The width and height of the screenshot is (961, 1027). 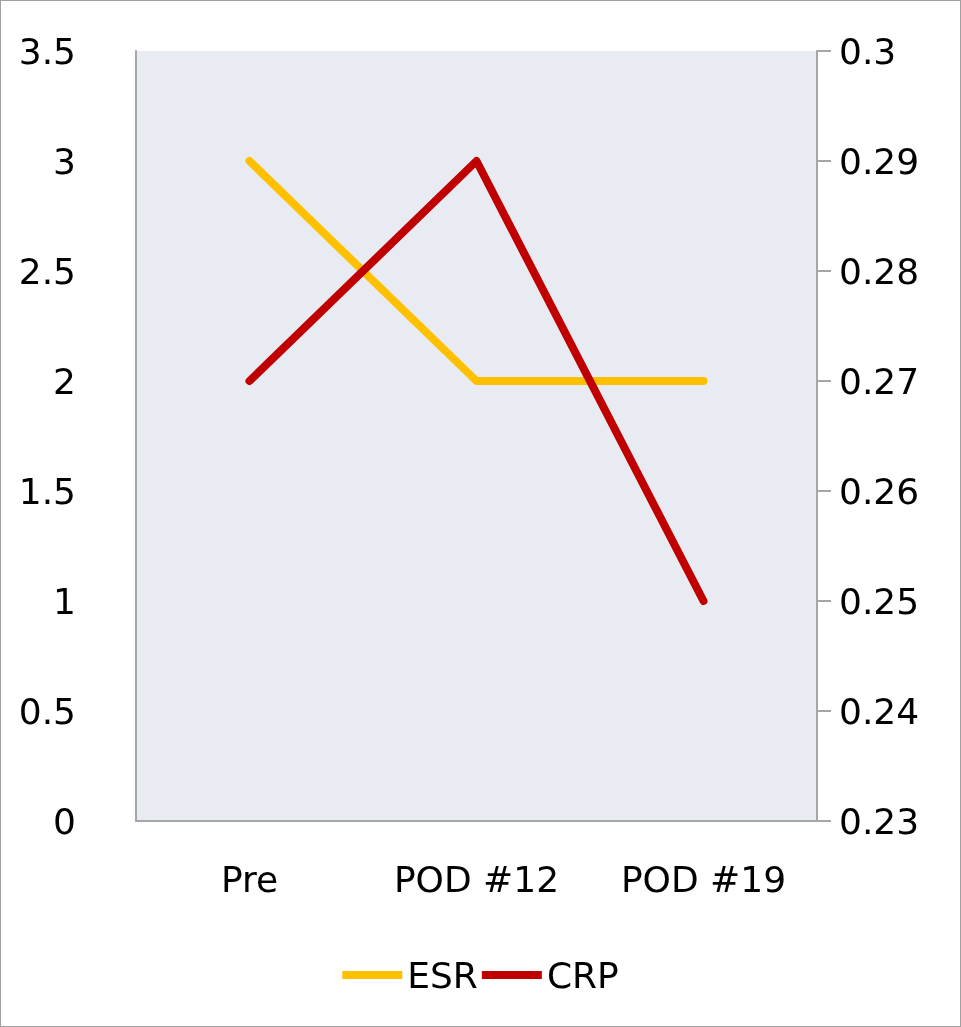 I want to click on y2-tick-label: 0.25, so click(x=879, y=601).